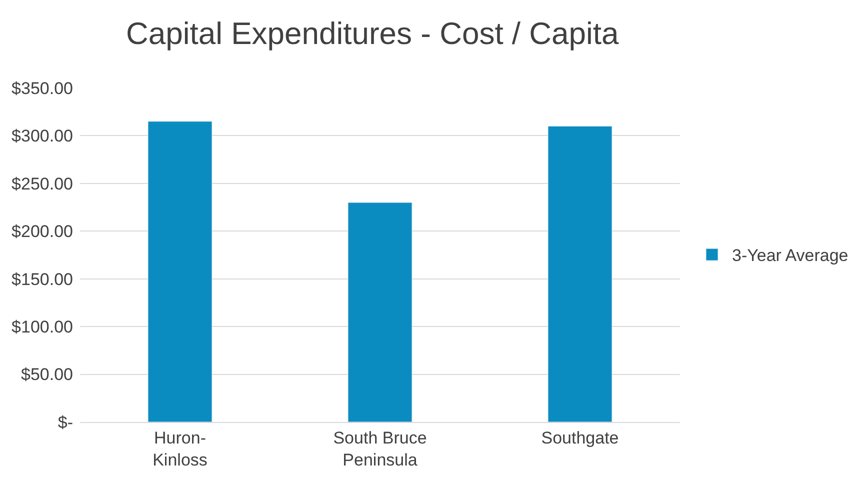 The width and height of the screenshot is (866, 497). I want to click on y-tick-label: $100.00, so click(42, 327).